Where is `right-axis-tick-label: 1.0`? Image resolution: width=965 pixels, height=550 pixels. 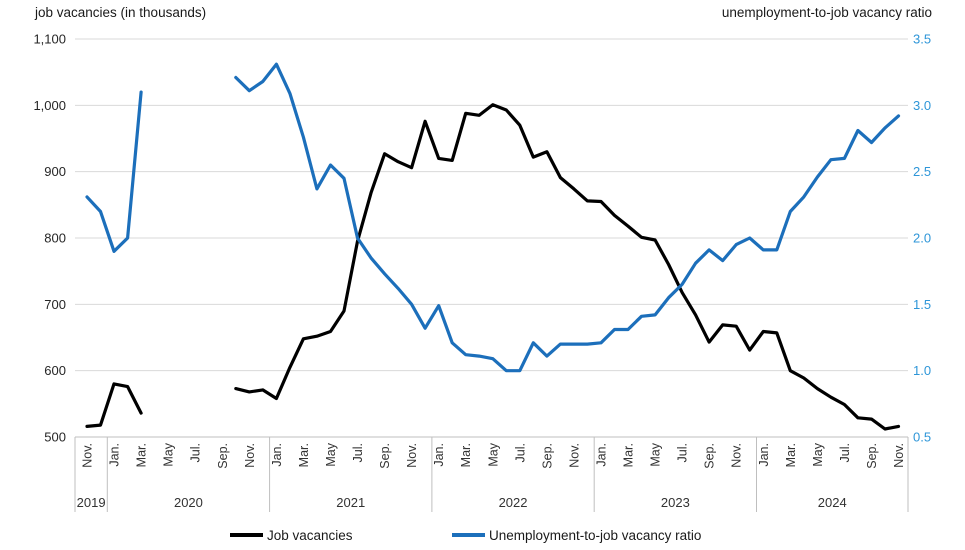 right-axis-tick-label: 1.0 is located at coordinates (922, 370).